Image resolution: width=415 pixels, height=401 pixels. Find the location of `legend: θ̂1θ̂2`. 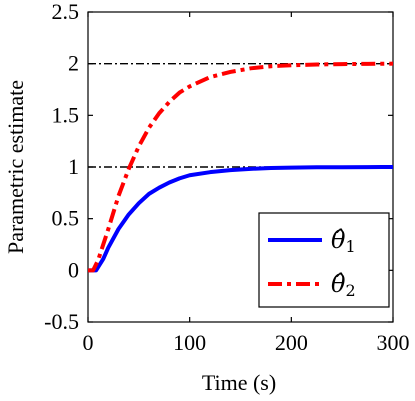

legend: θ̂1θ̂2 is located at coordinates (324, 260).